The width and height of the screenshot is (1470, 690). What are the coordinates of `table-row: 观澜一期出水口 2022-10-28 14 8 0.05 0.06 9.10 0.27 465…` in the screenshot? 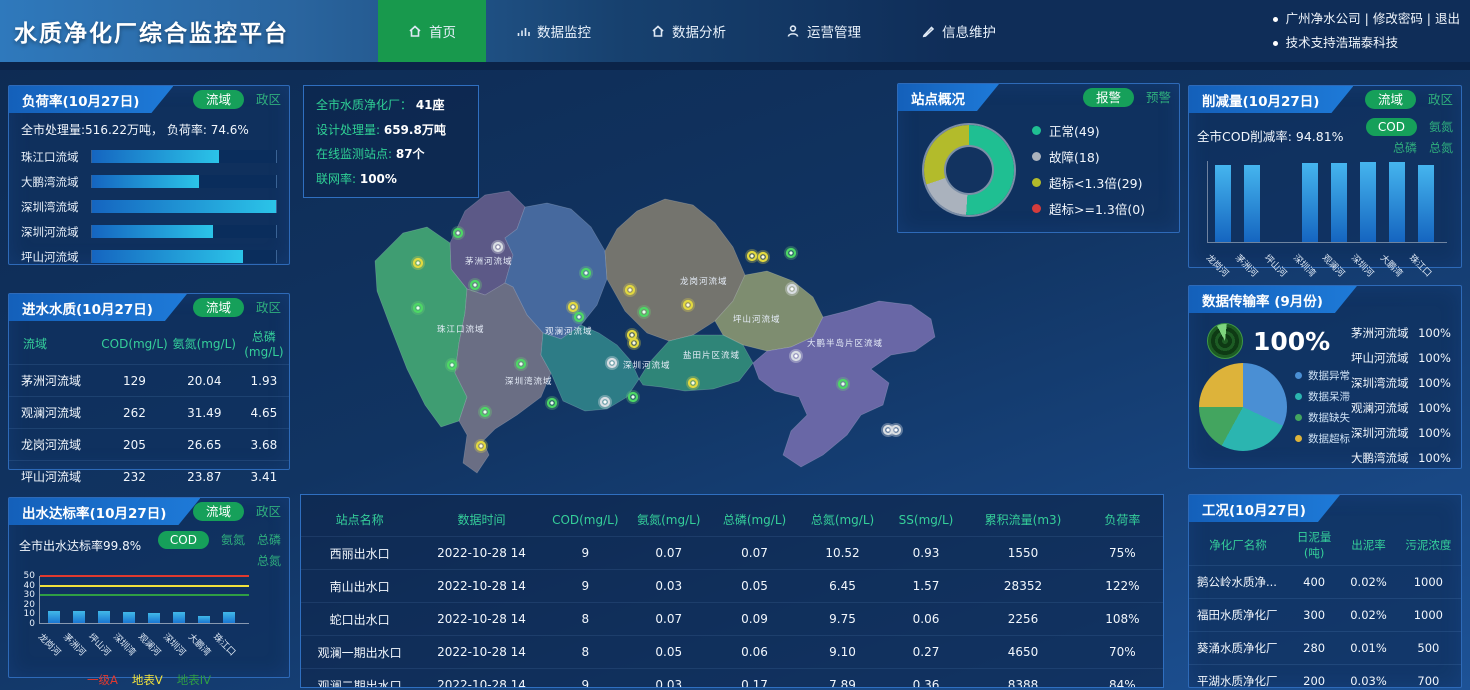 It's located at (732, 652).